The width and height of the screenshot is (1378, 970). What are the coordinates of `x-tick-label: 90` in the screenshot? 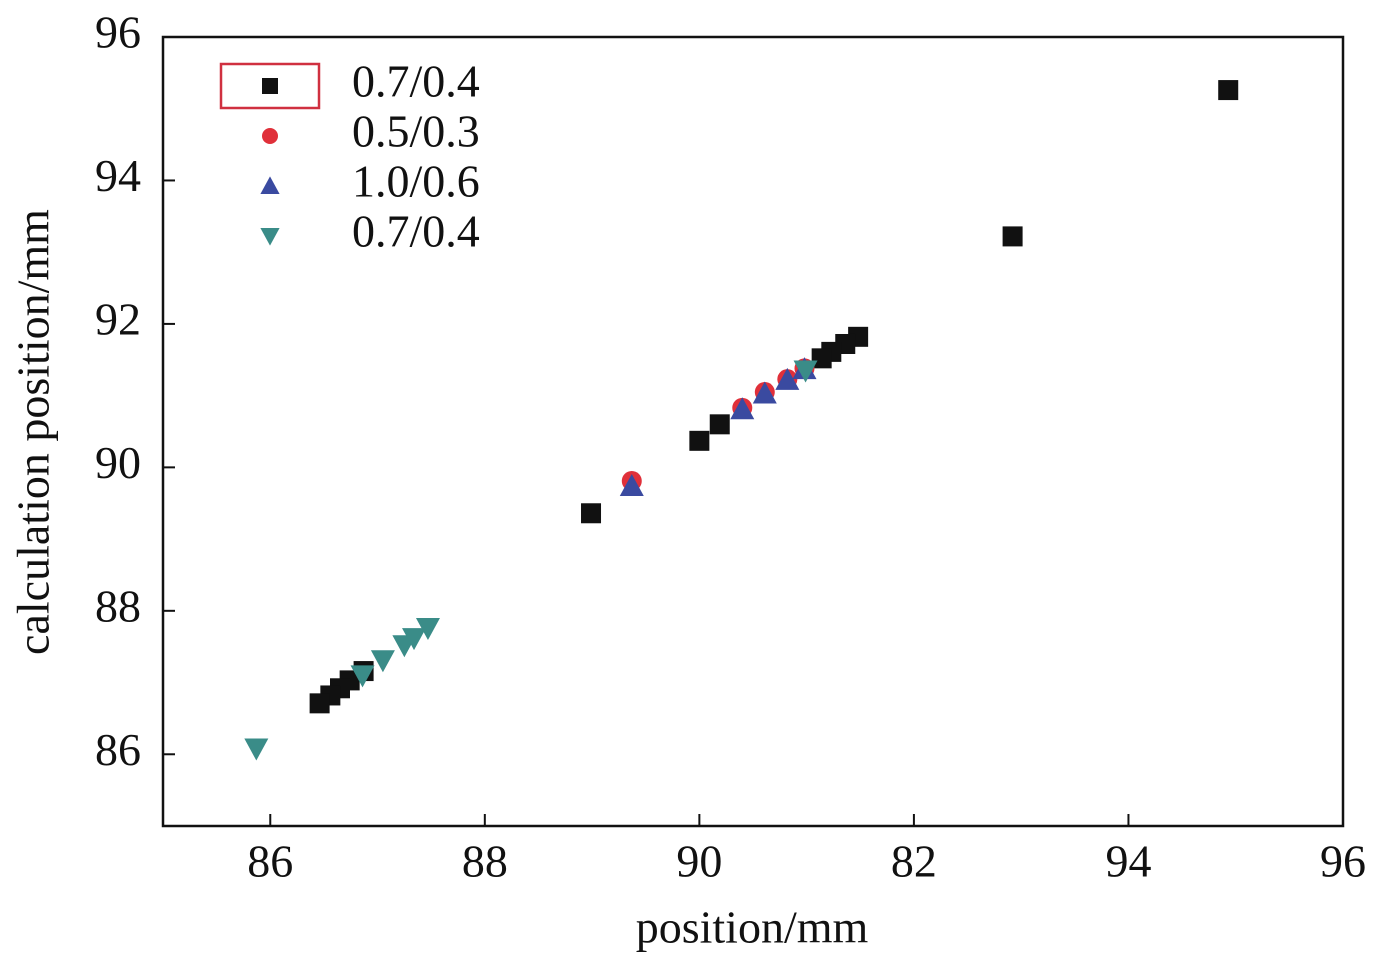 It's located at (699, 861).